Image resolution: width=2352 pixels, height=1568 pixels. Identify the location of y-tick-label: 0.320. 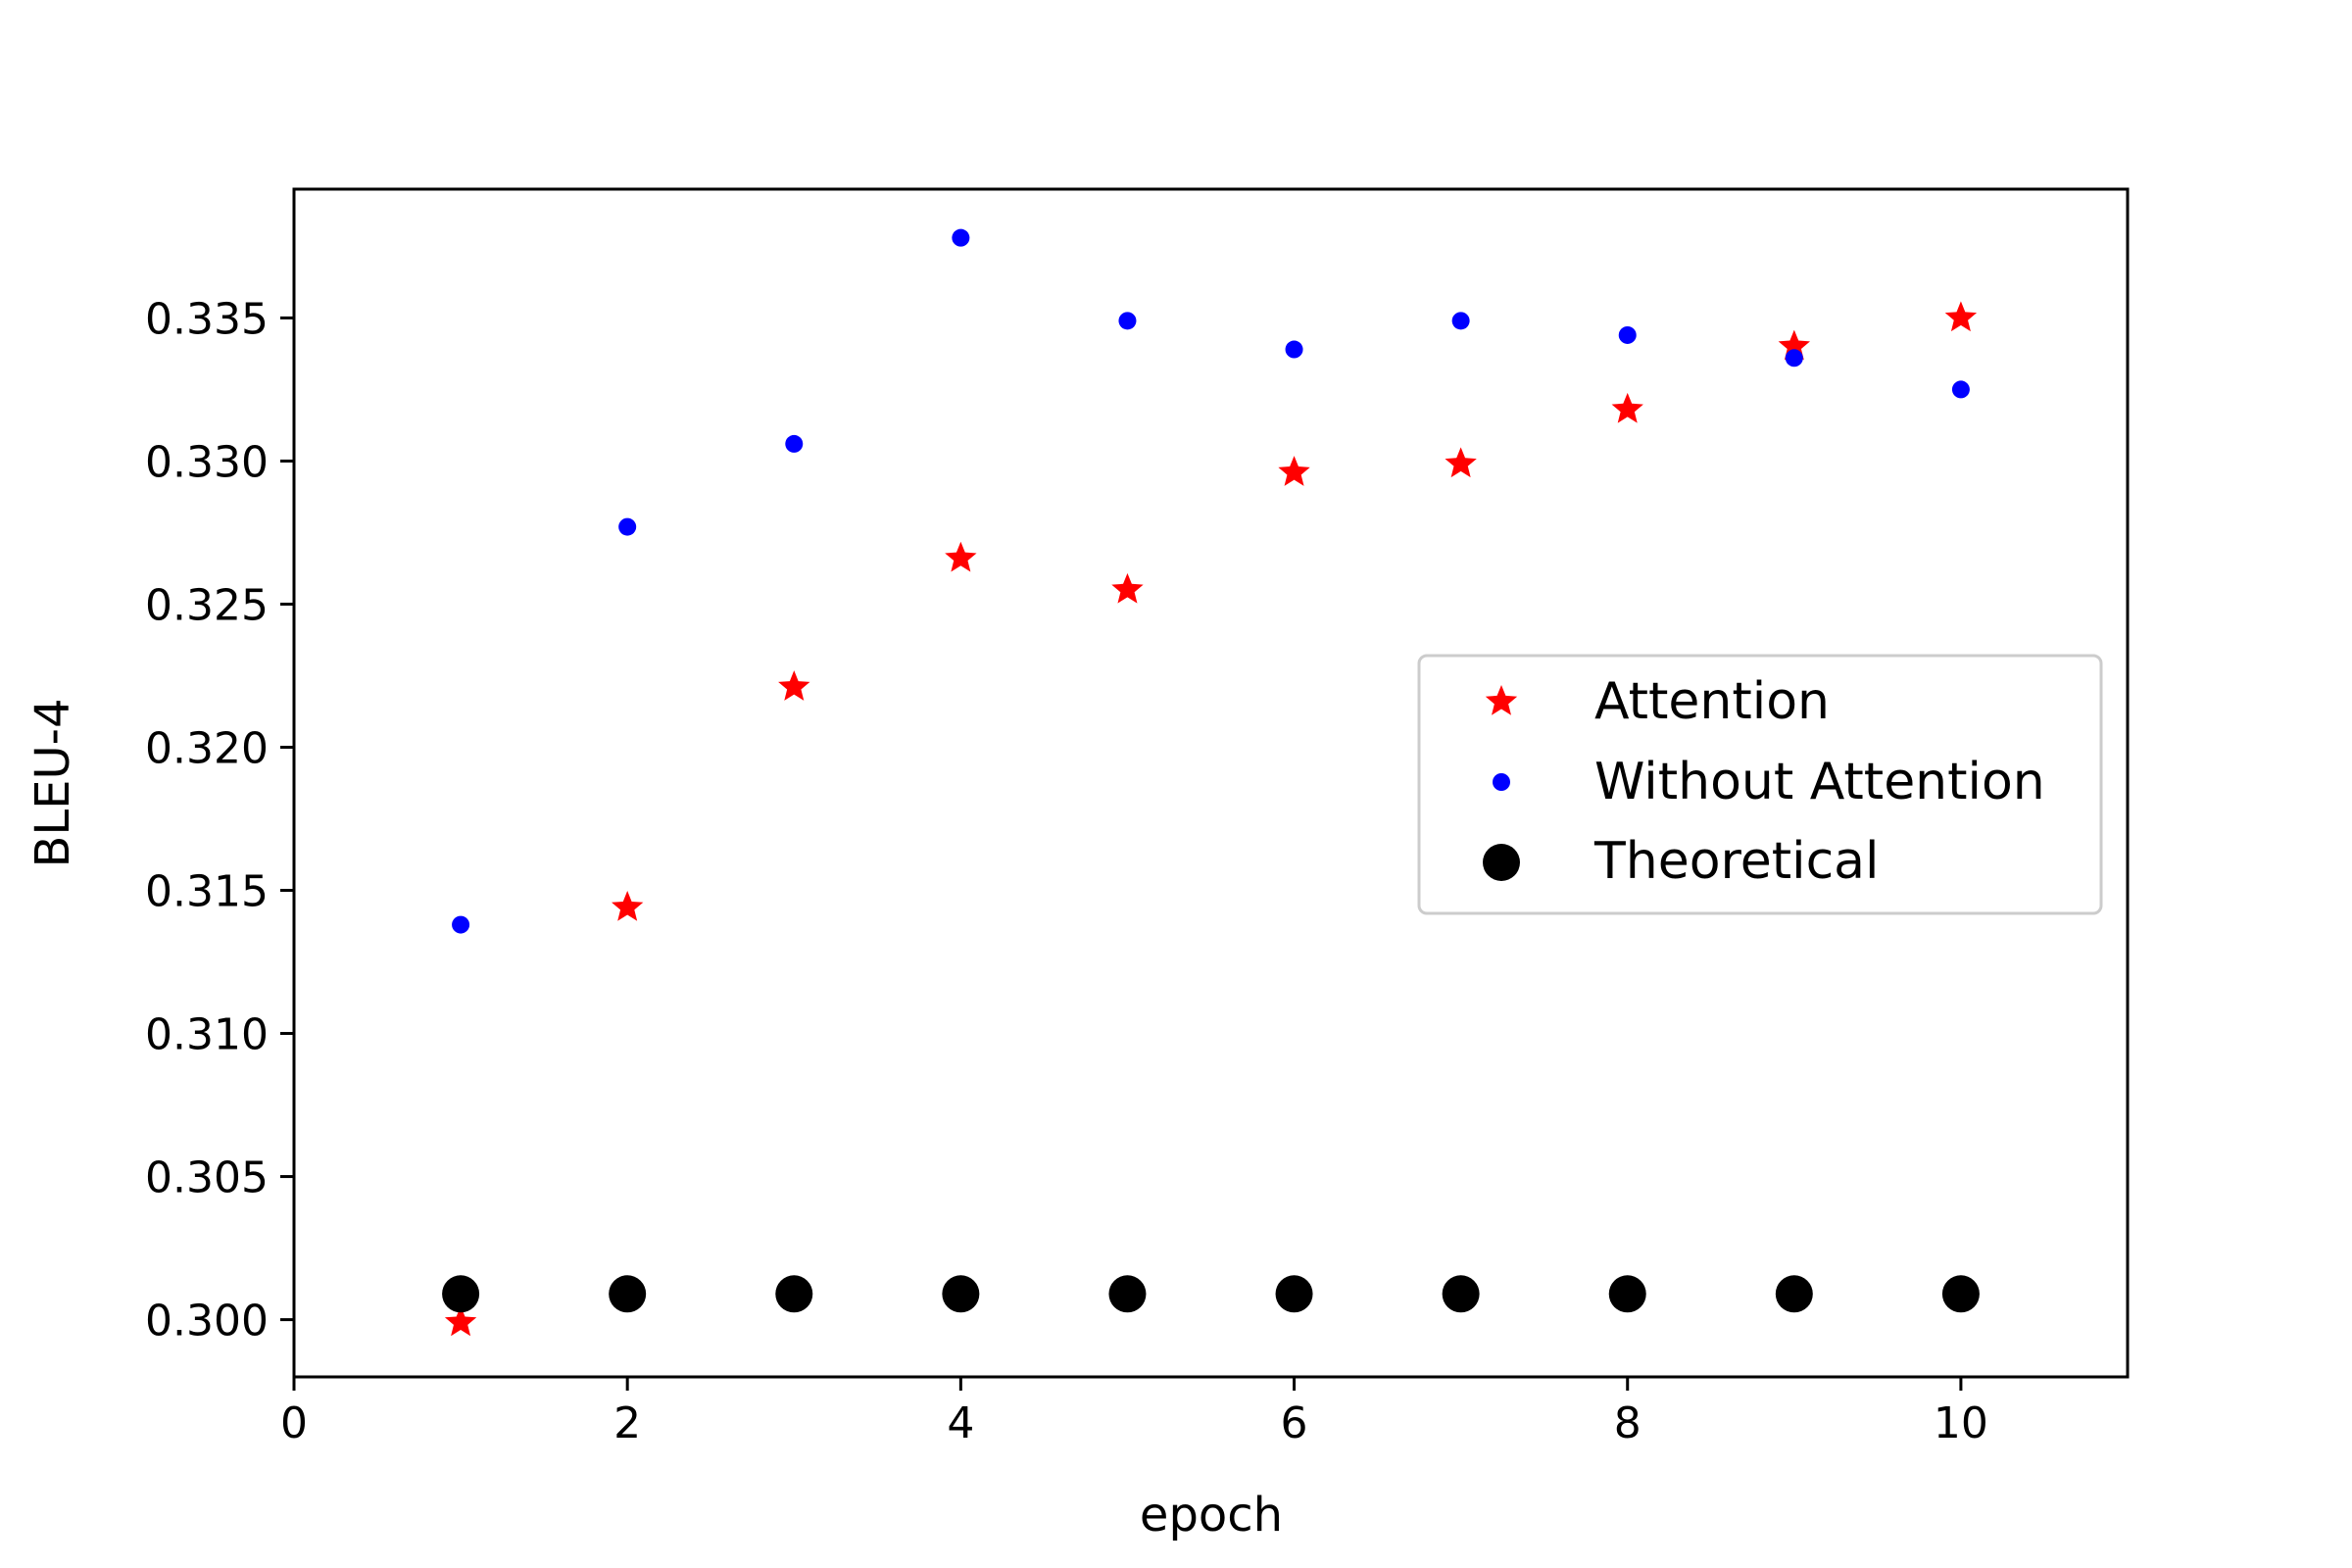
(207, 748).